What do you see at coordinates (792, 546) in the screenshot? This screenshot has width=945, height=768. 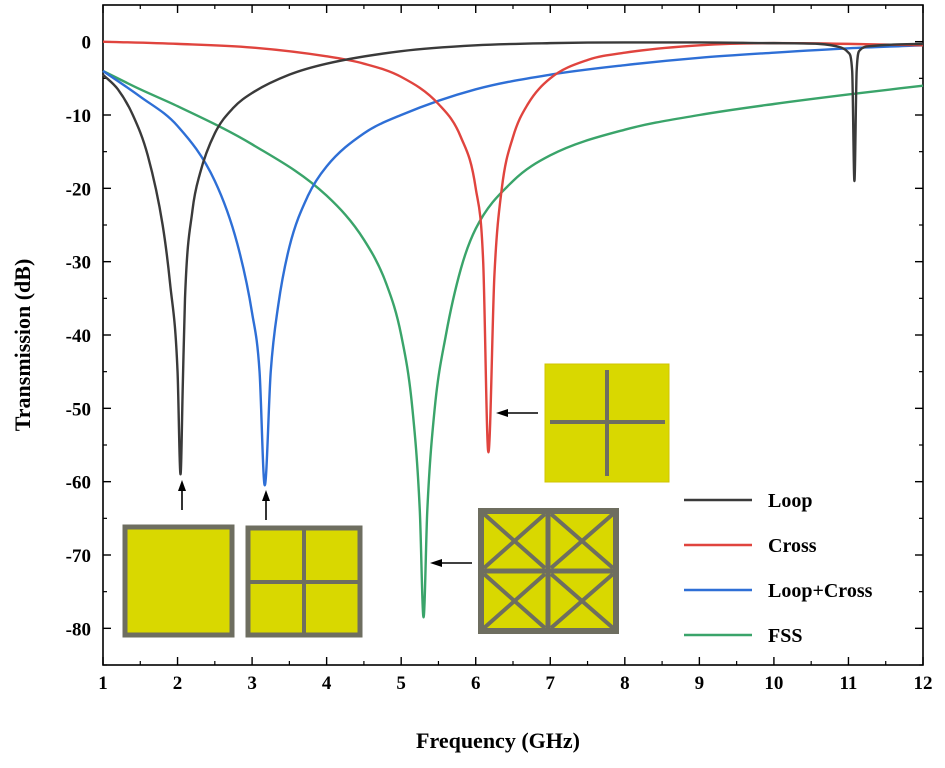 I see `legend-label-cross: Cross` at bounding box center [792, 546].